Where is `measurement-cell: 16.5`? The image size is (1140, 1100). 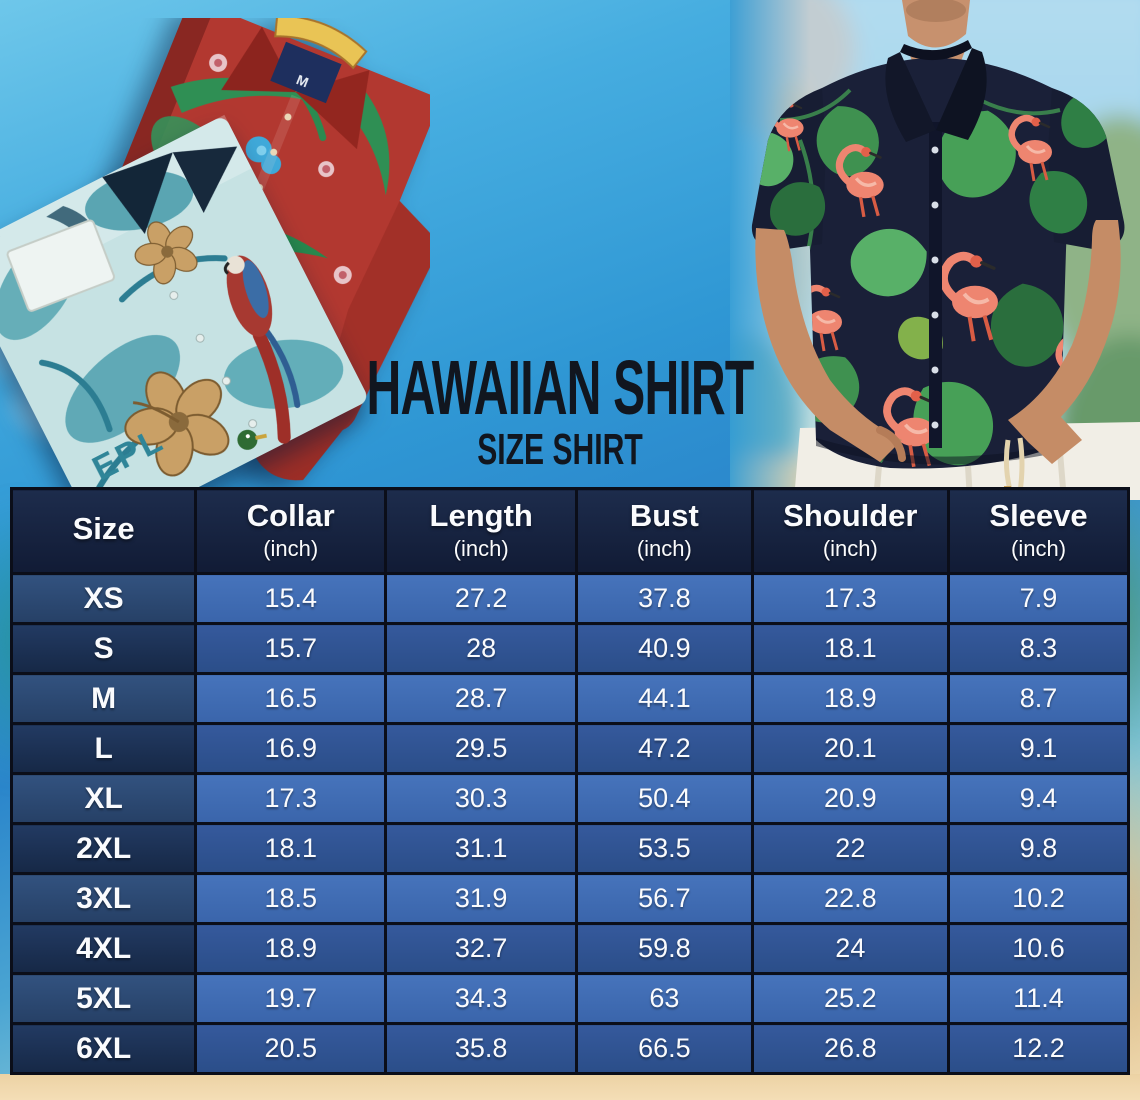
measurement-cell: 16.5 is located at coordinates (291, 698).